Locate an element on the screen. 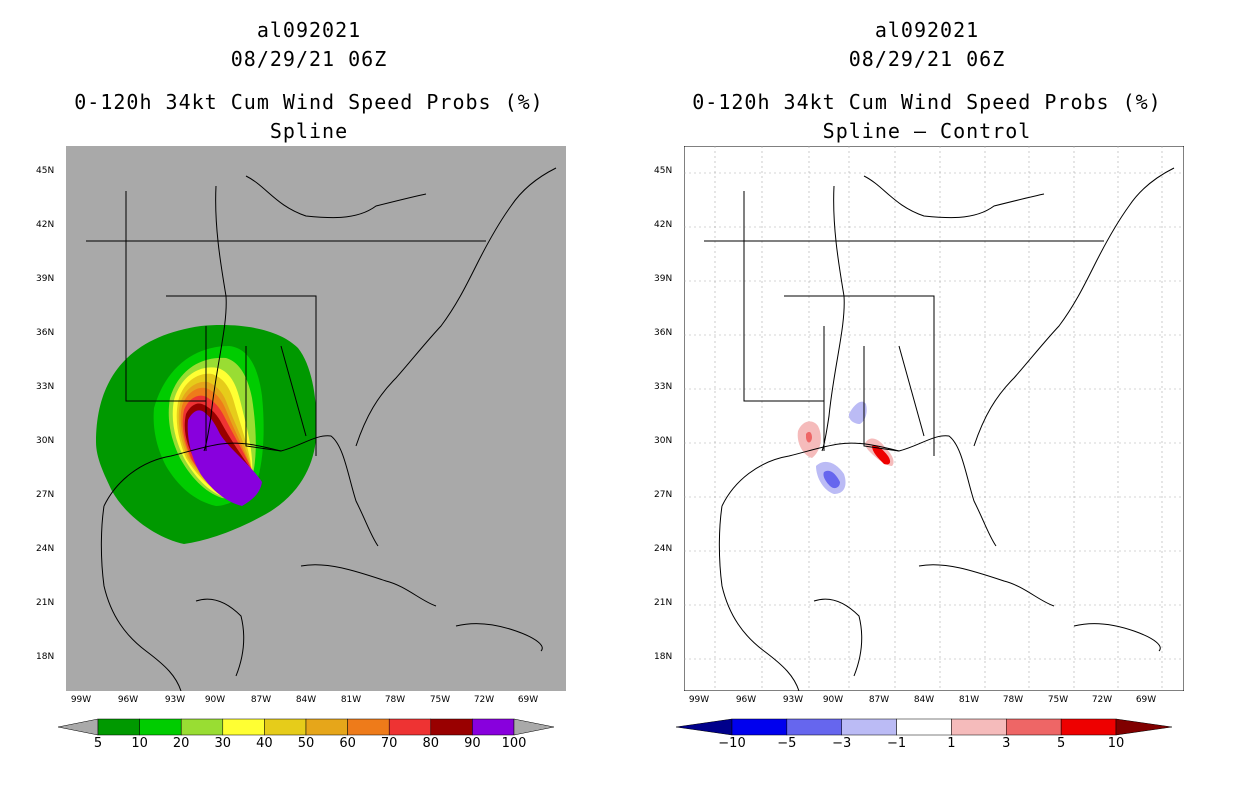  colorbar-label: 5 is located at coordinates (98, 743).